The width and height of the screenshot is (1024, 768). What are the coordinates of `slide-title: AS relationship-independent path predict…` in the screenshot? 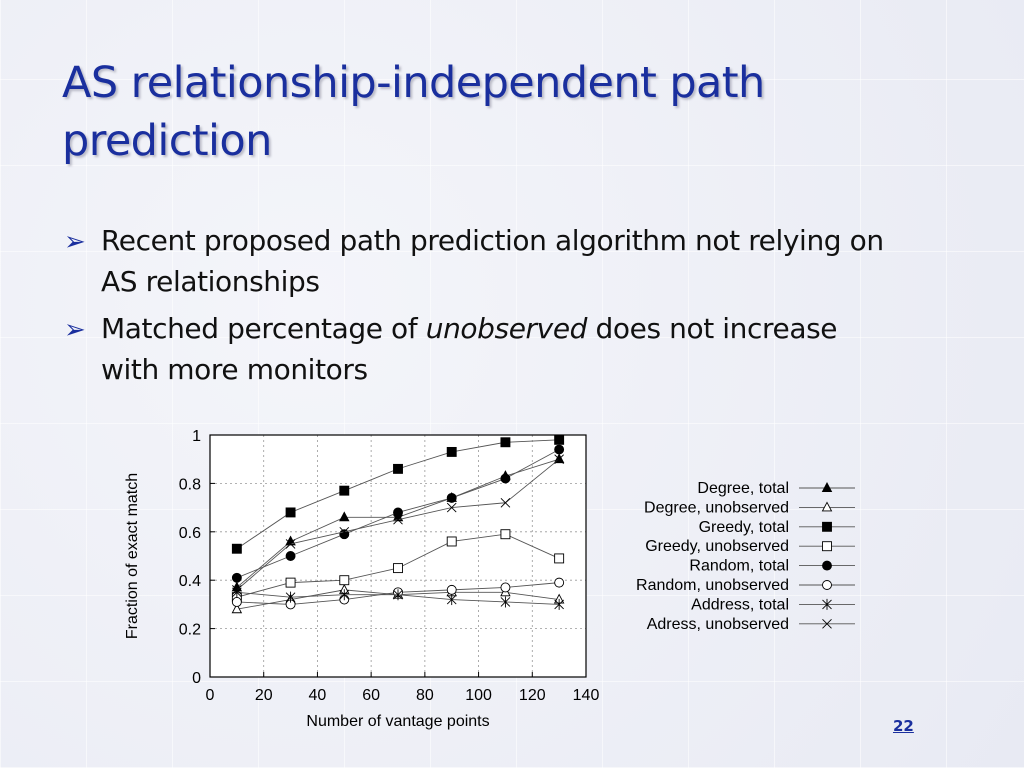 It's located at (512, 112).